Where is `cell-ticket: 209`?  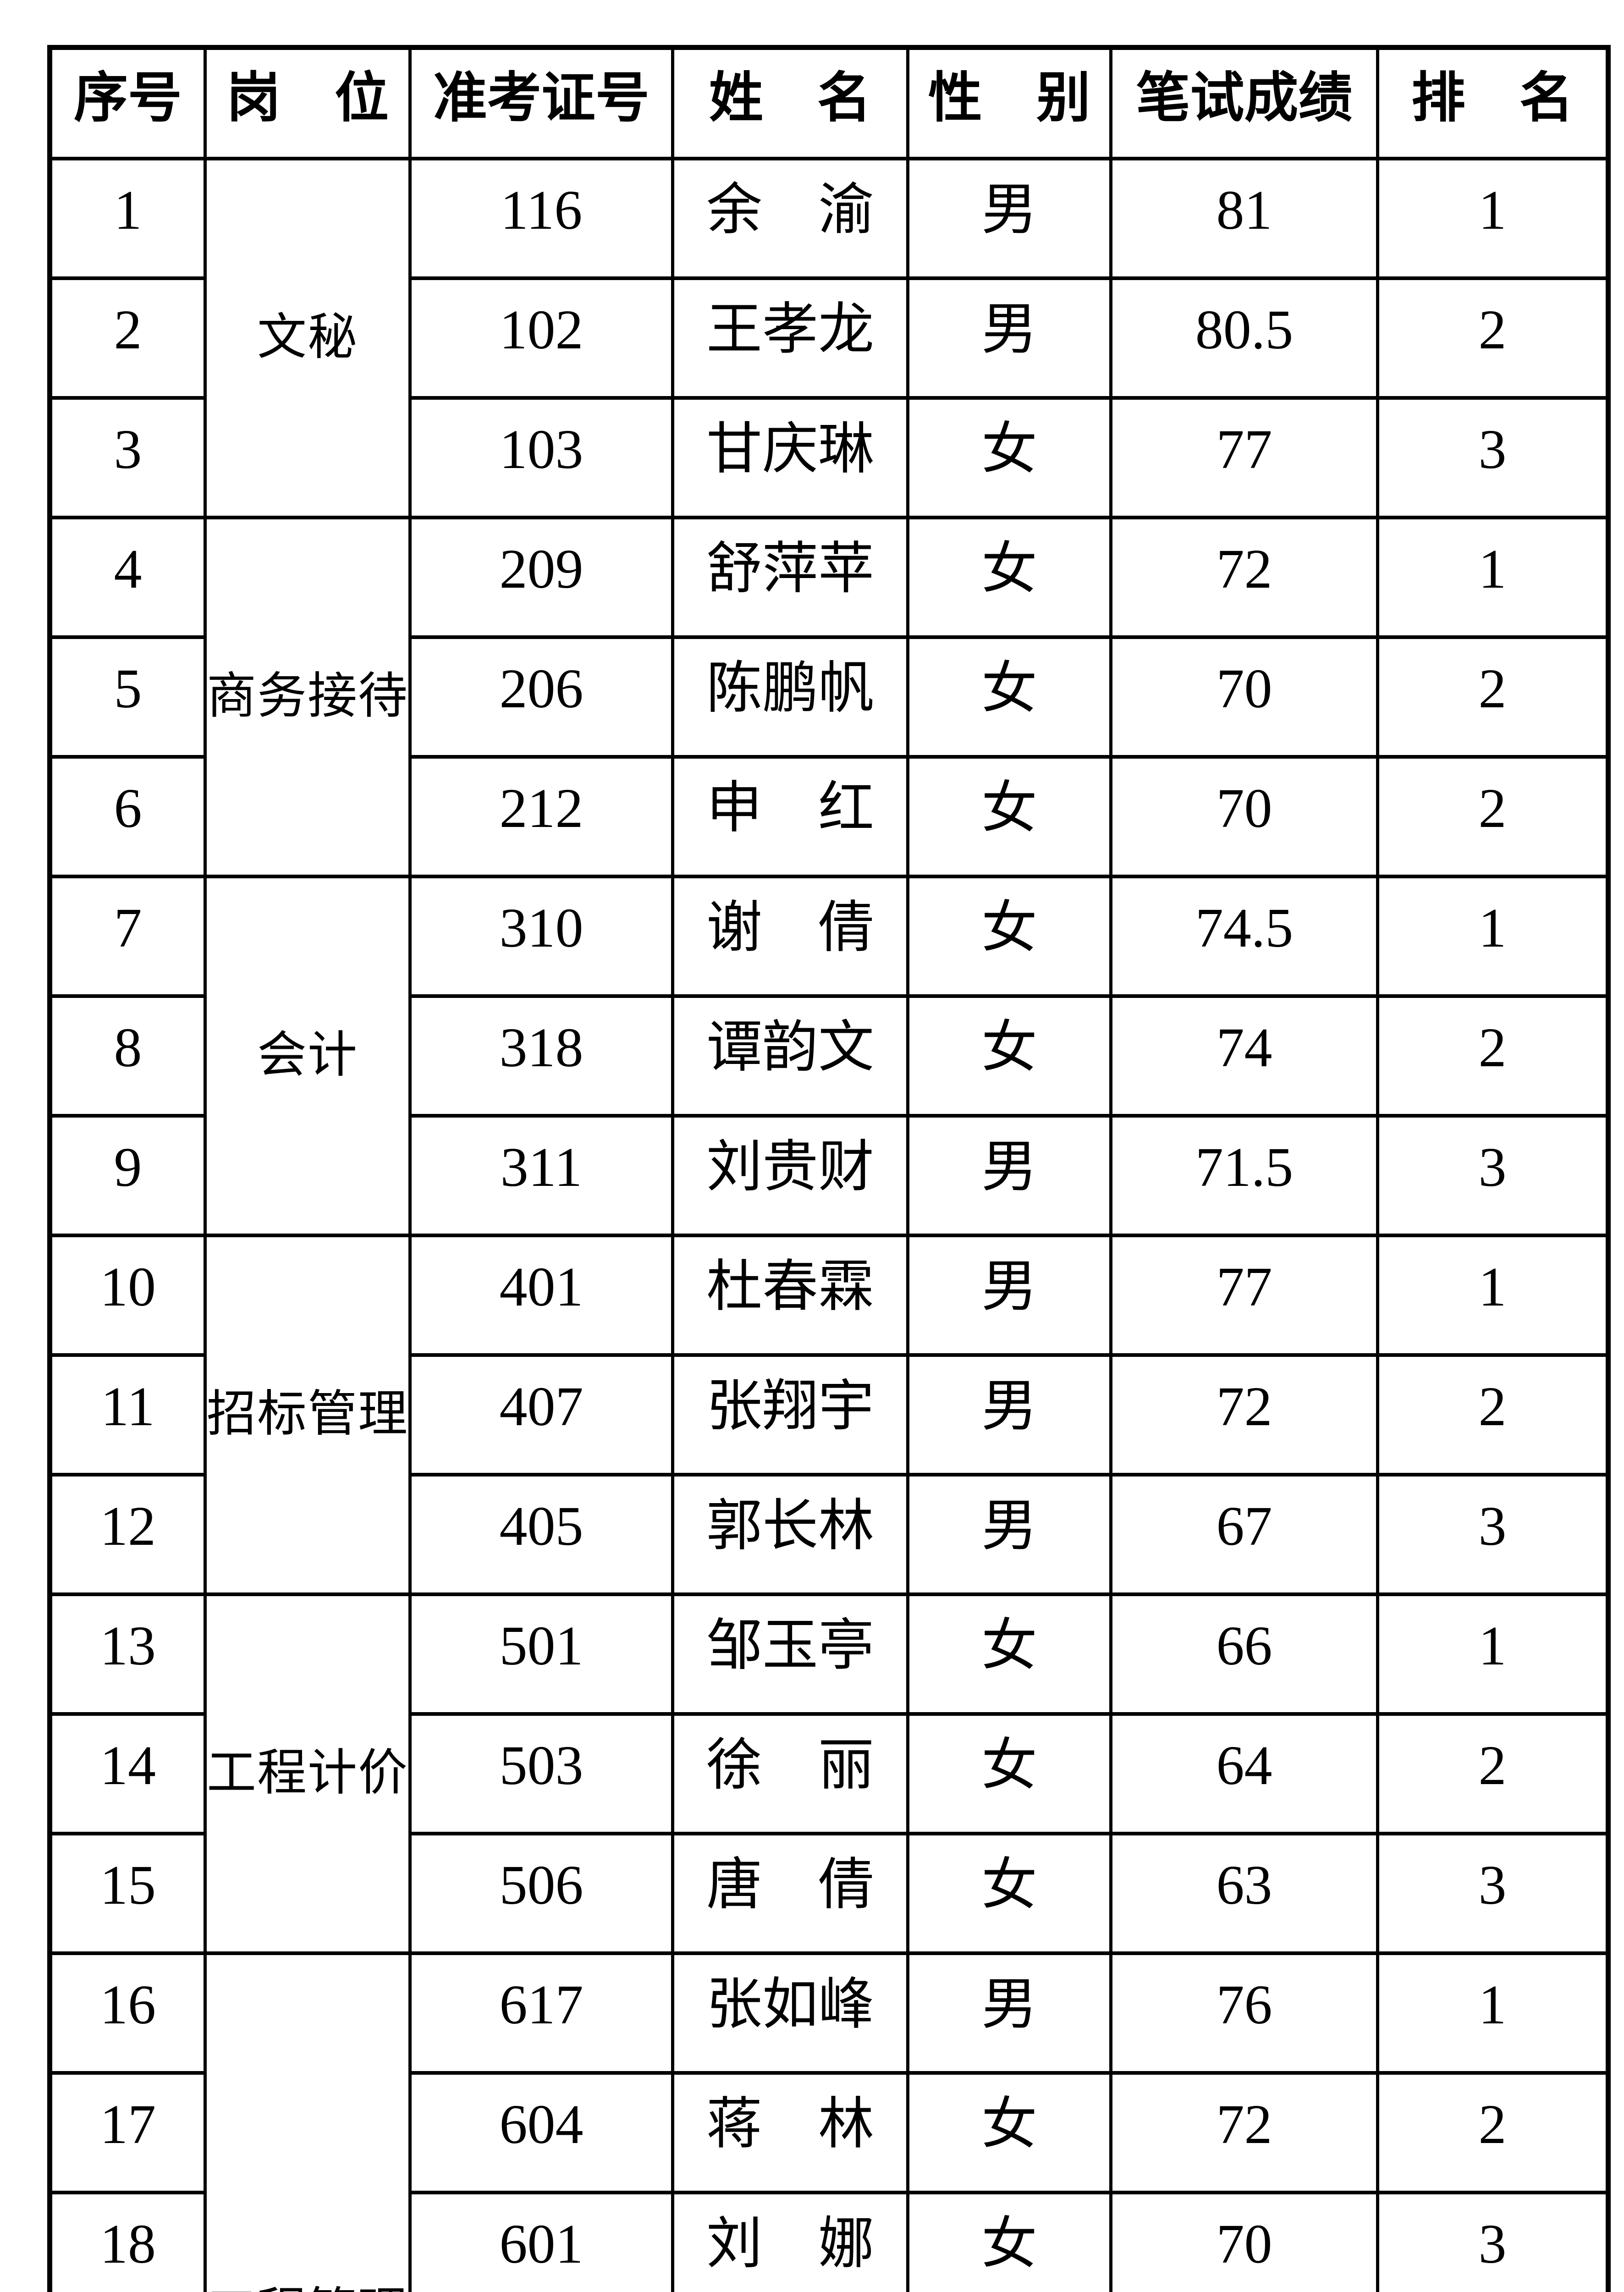
cell-ticket: 209 is located at coordinates (541, 577).